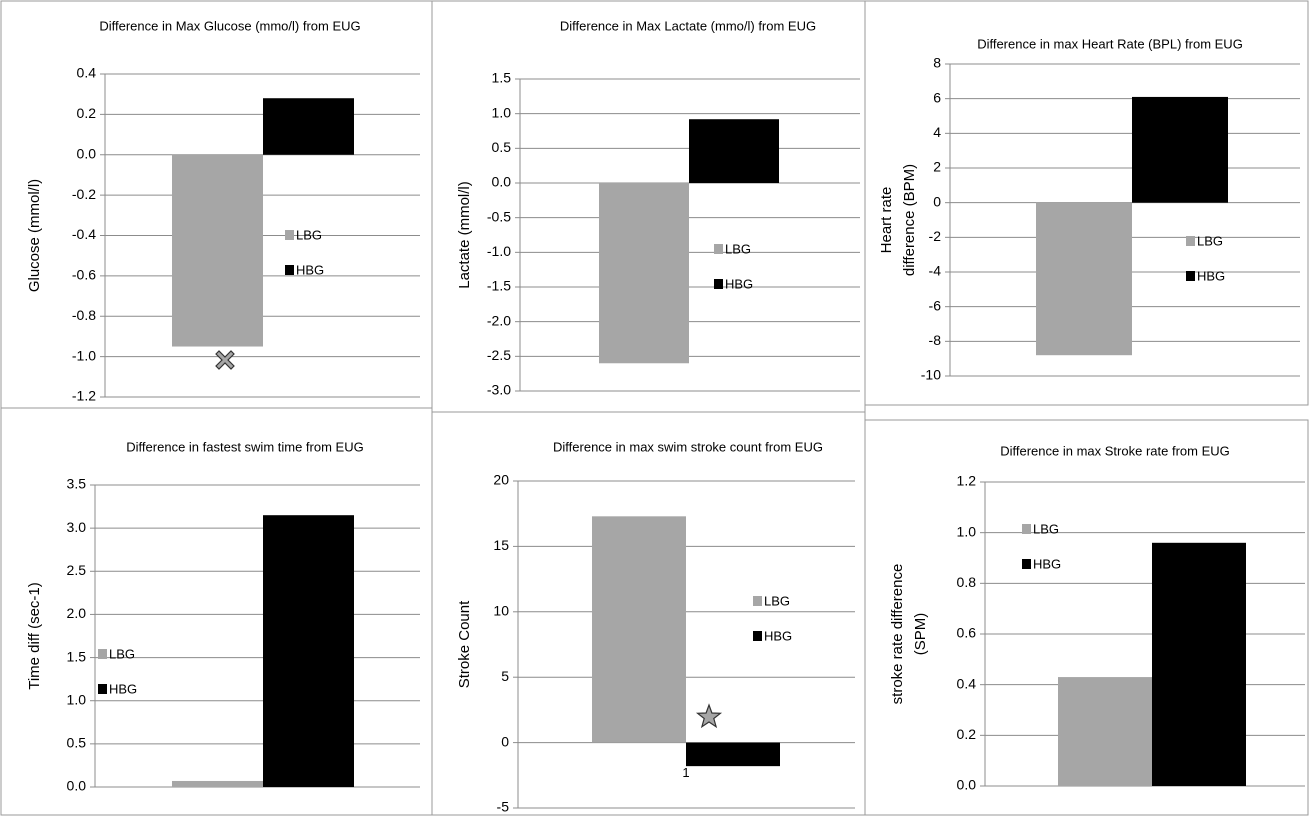  Describe the element at coordinates (499, 320) in the screenshot. I see `y-tick-label: -2.0` at that location.